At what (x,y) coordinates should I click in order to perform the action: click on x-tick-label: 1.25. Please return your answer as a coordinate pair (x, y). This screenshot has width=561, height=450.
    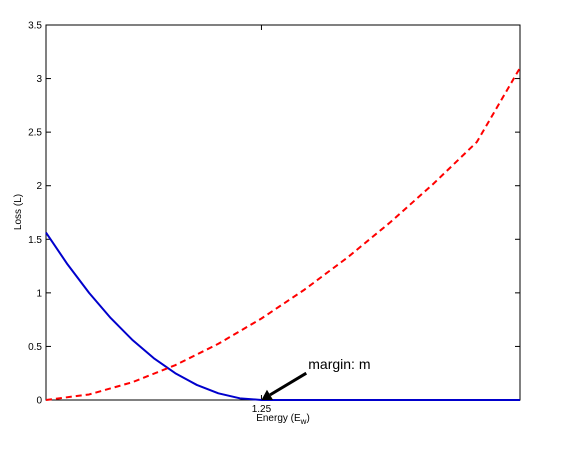
    Looking at the image, I should click on (262, 409).